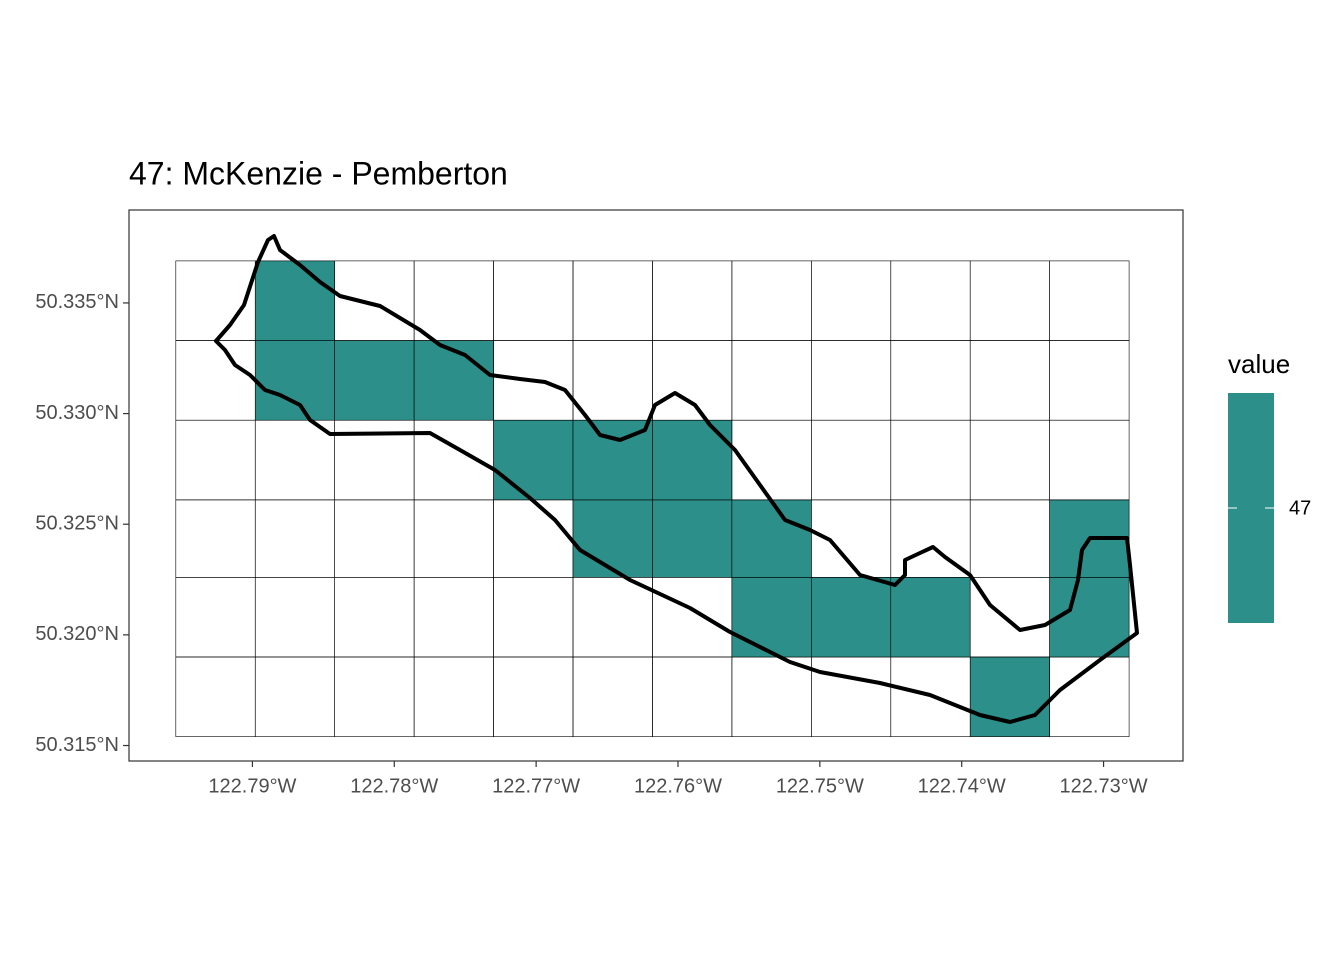 Image resolution: width=1344 pixels, height=965 pixels. I want to click on legend-tick-label: 47, so click(1300, 508).